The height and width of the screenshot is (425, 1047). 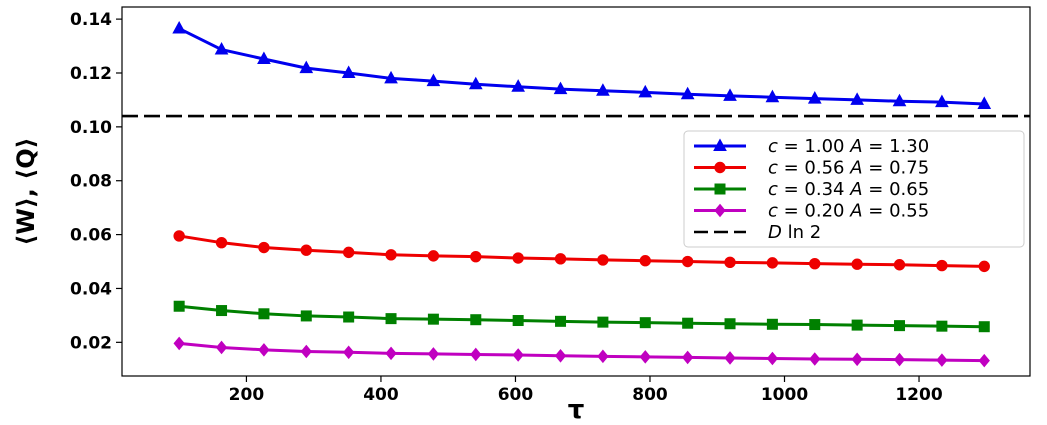 I want to click on legend-label: c = 0.34 A = 0.65, so click(x=848, y=189).